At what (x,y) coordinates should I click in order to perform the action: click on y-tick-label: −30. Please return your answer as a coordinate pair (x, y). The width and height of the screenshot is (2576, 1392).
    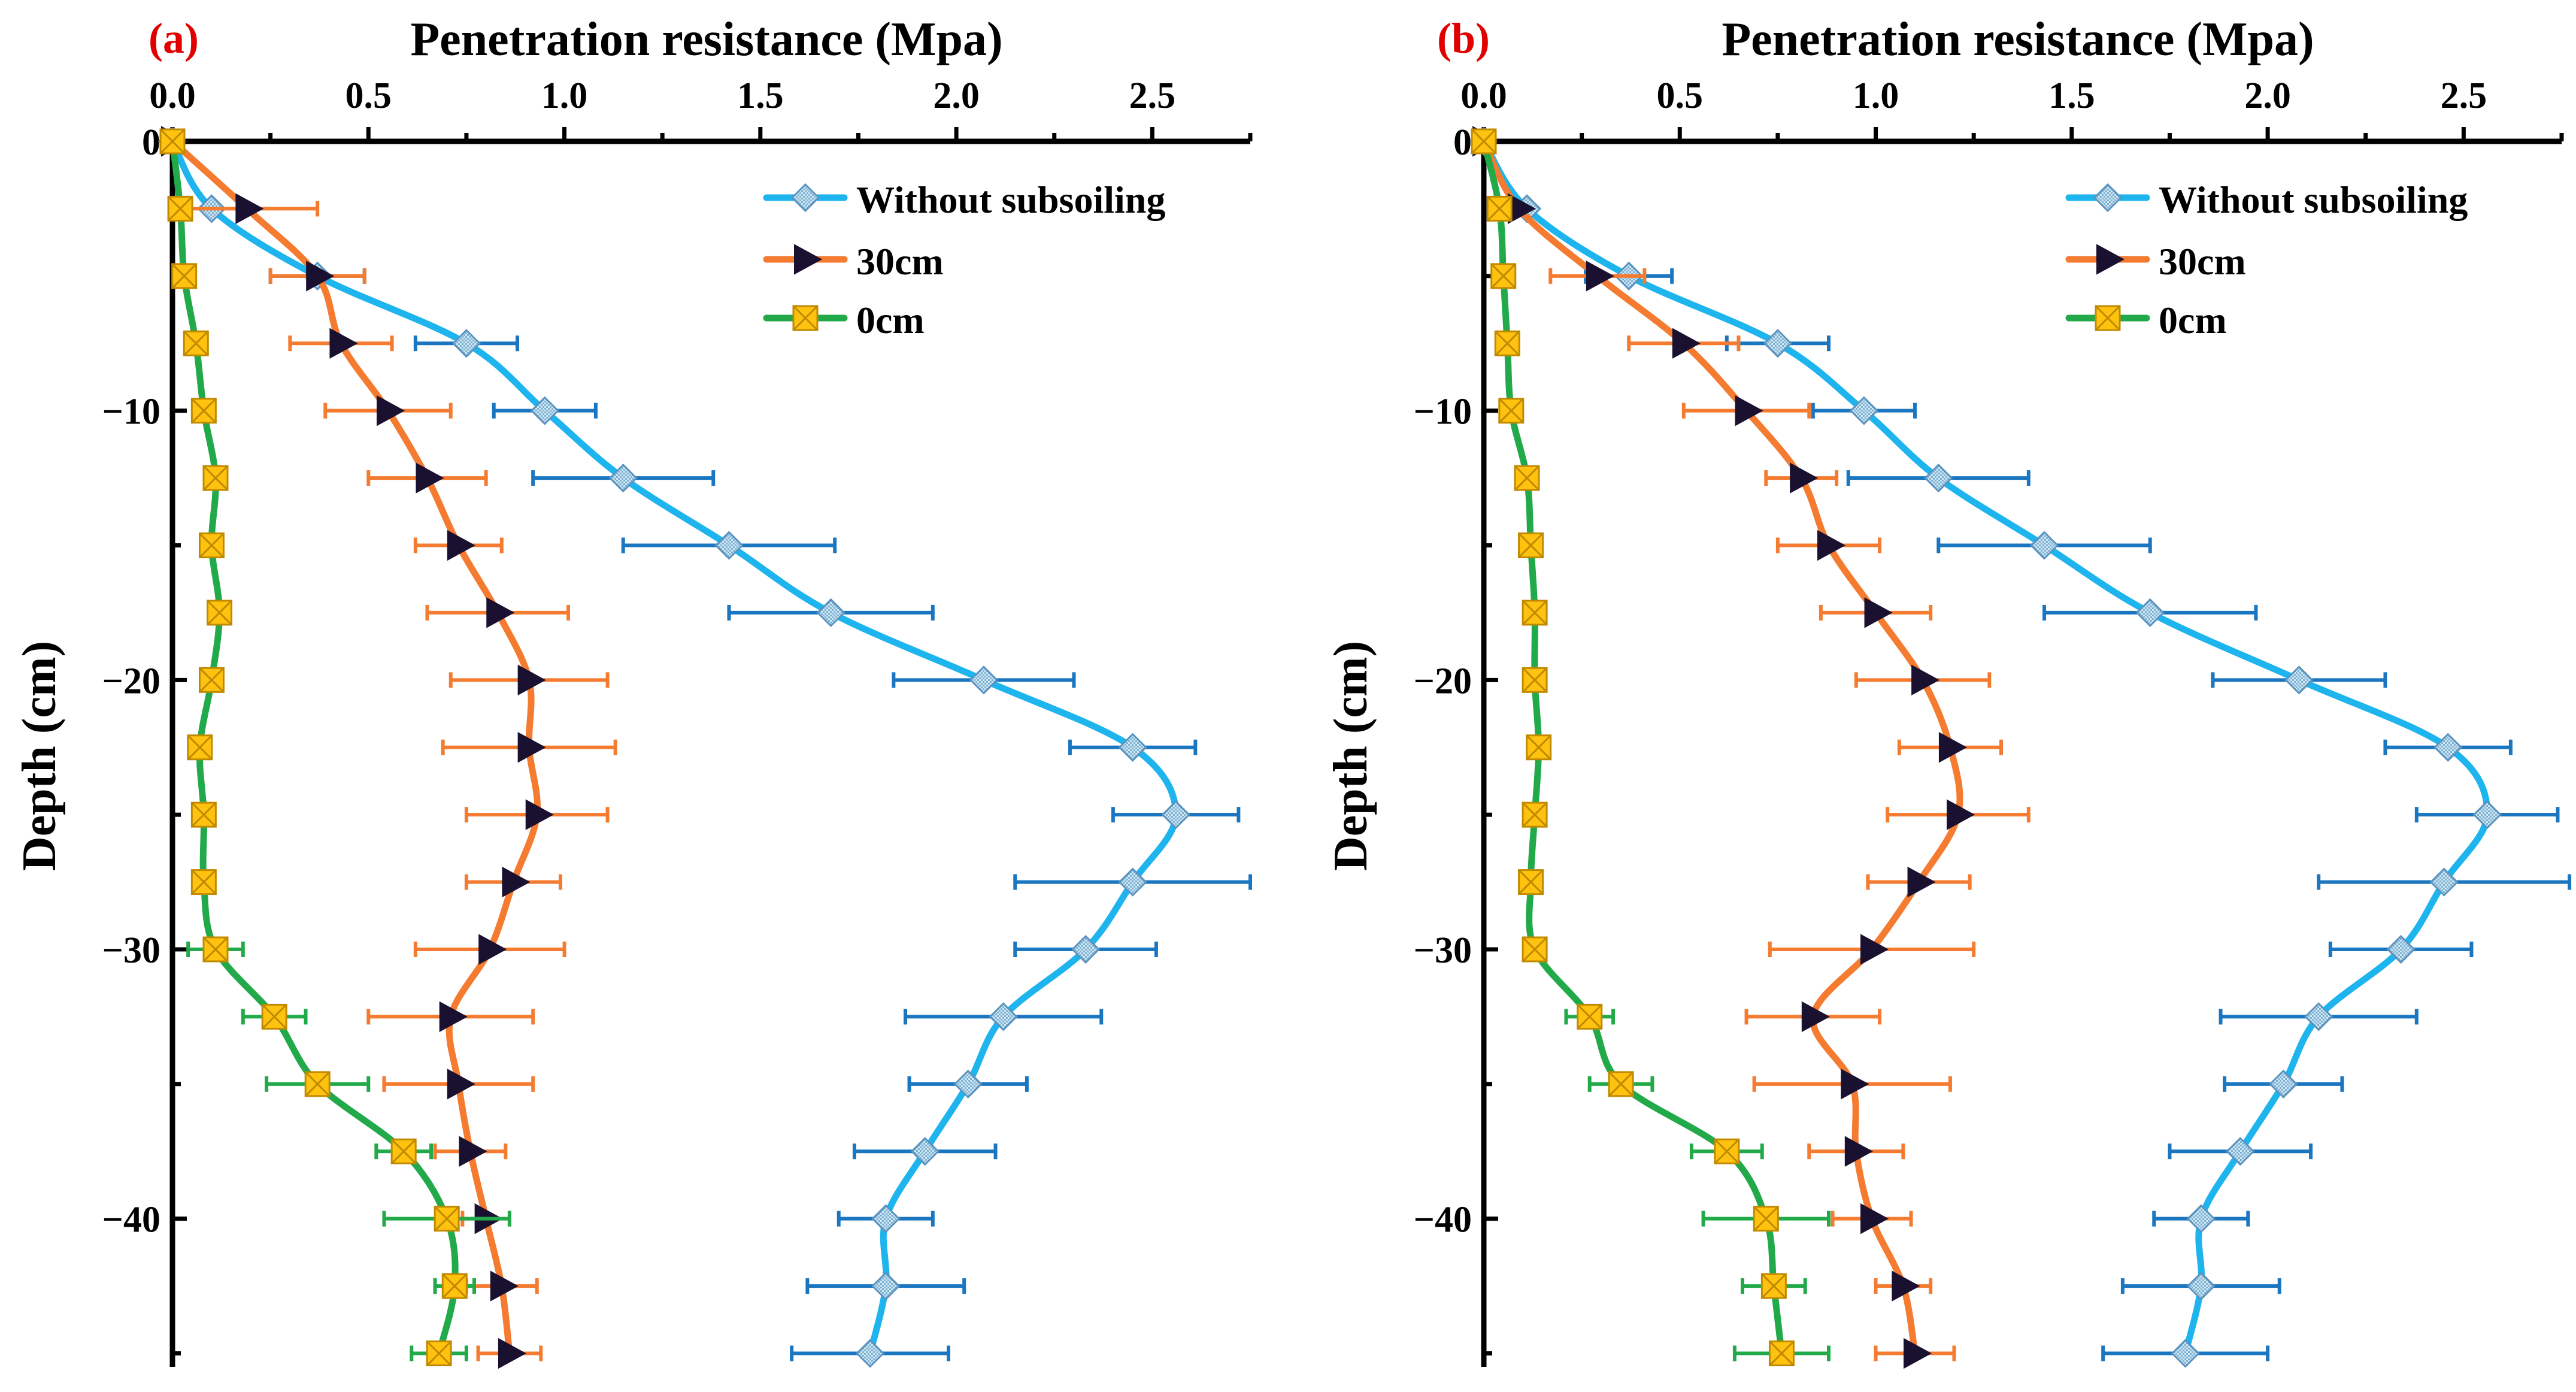
    Looking at the image, I should click on (131, 950).